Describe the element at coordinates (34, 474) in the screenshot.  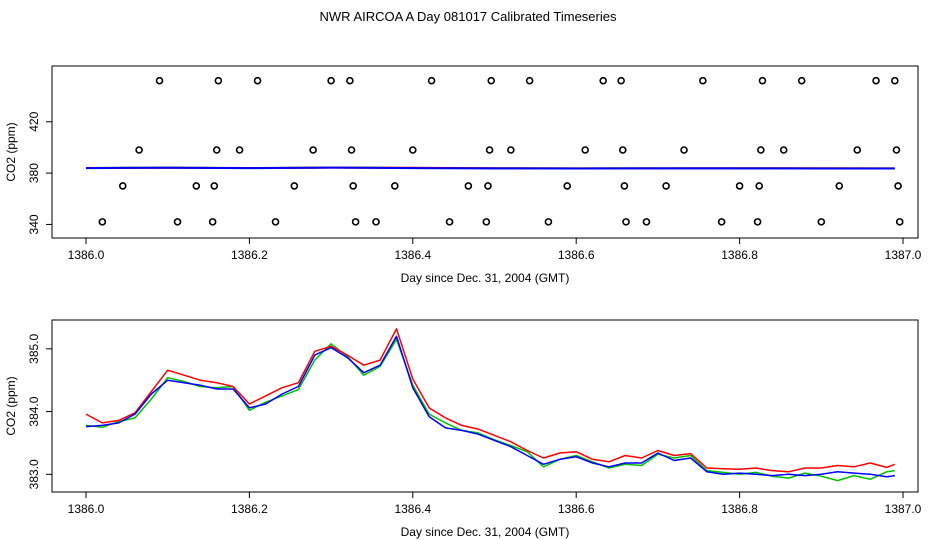
I see `y-tick-label: 383.0` at that location.